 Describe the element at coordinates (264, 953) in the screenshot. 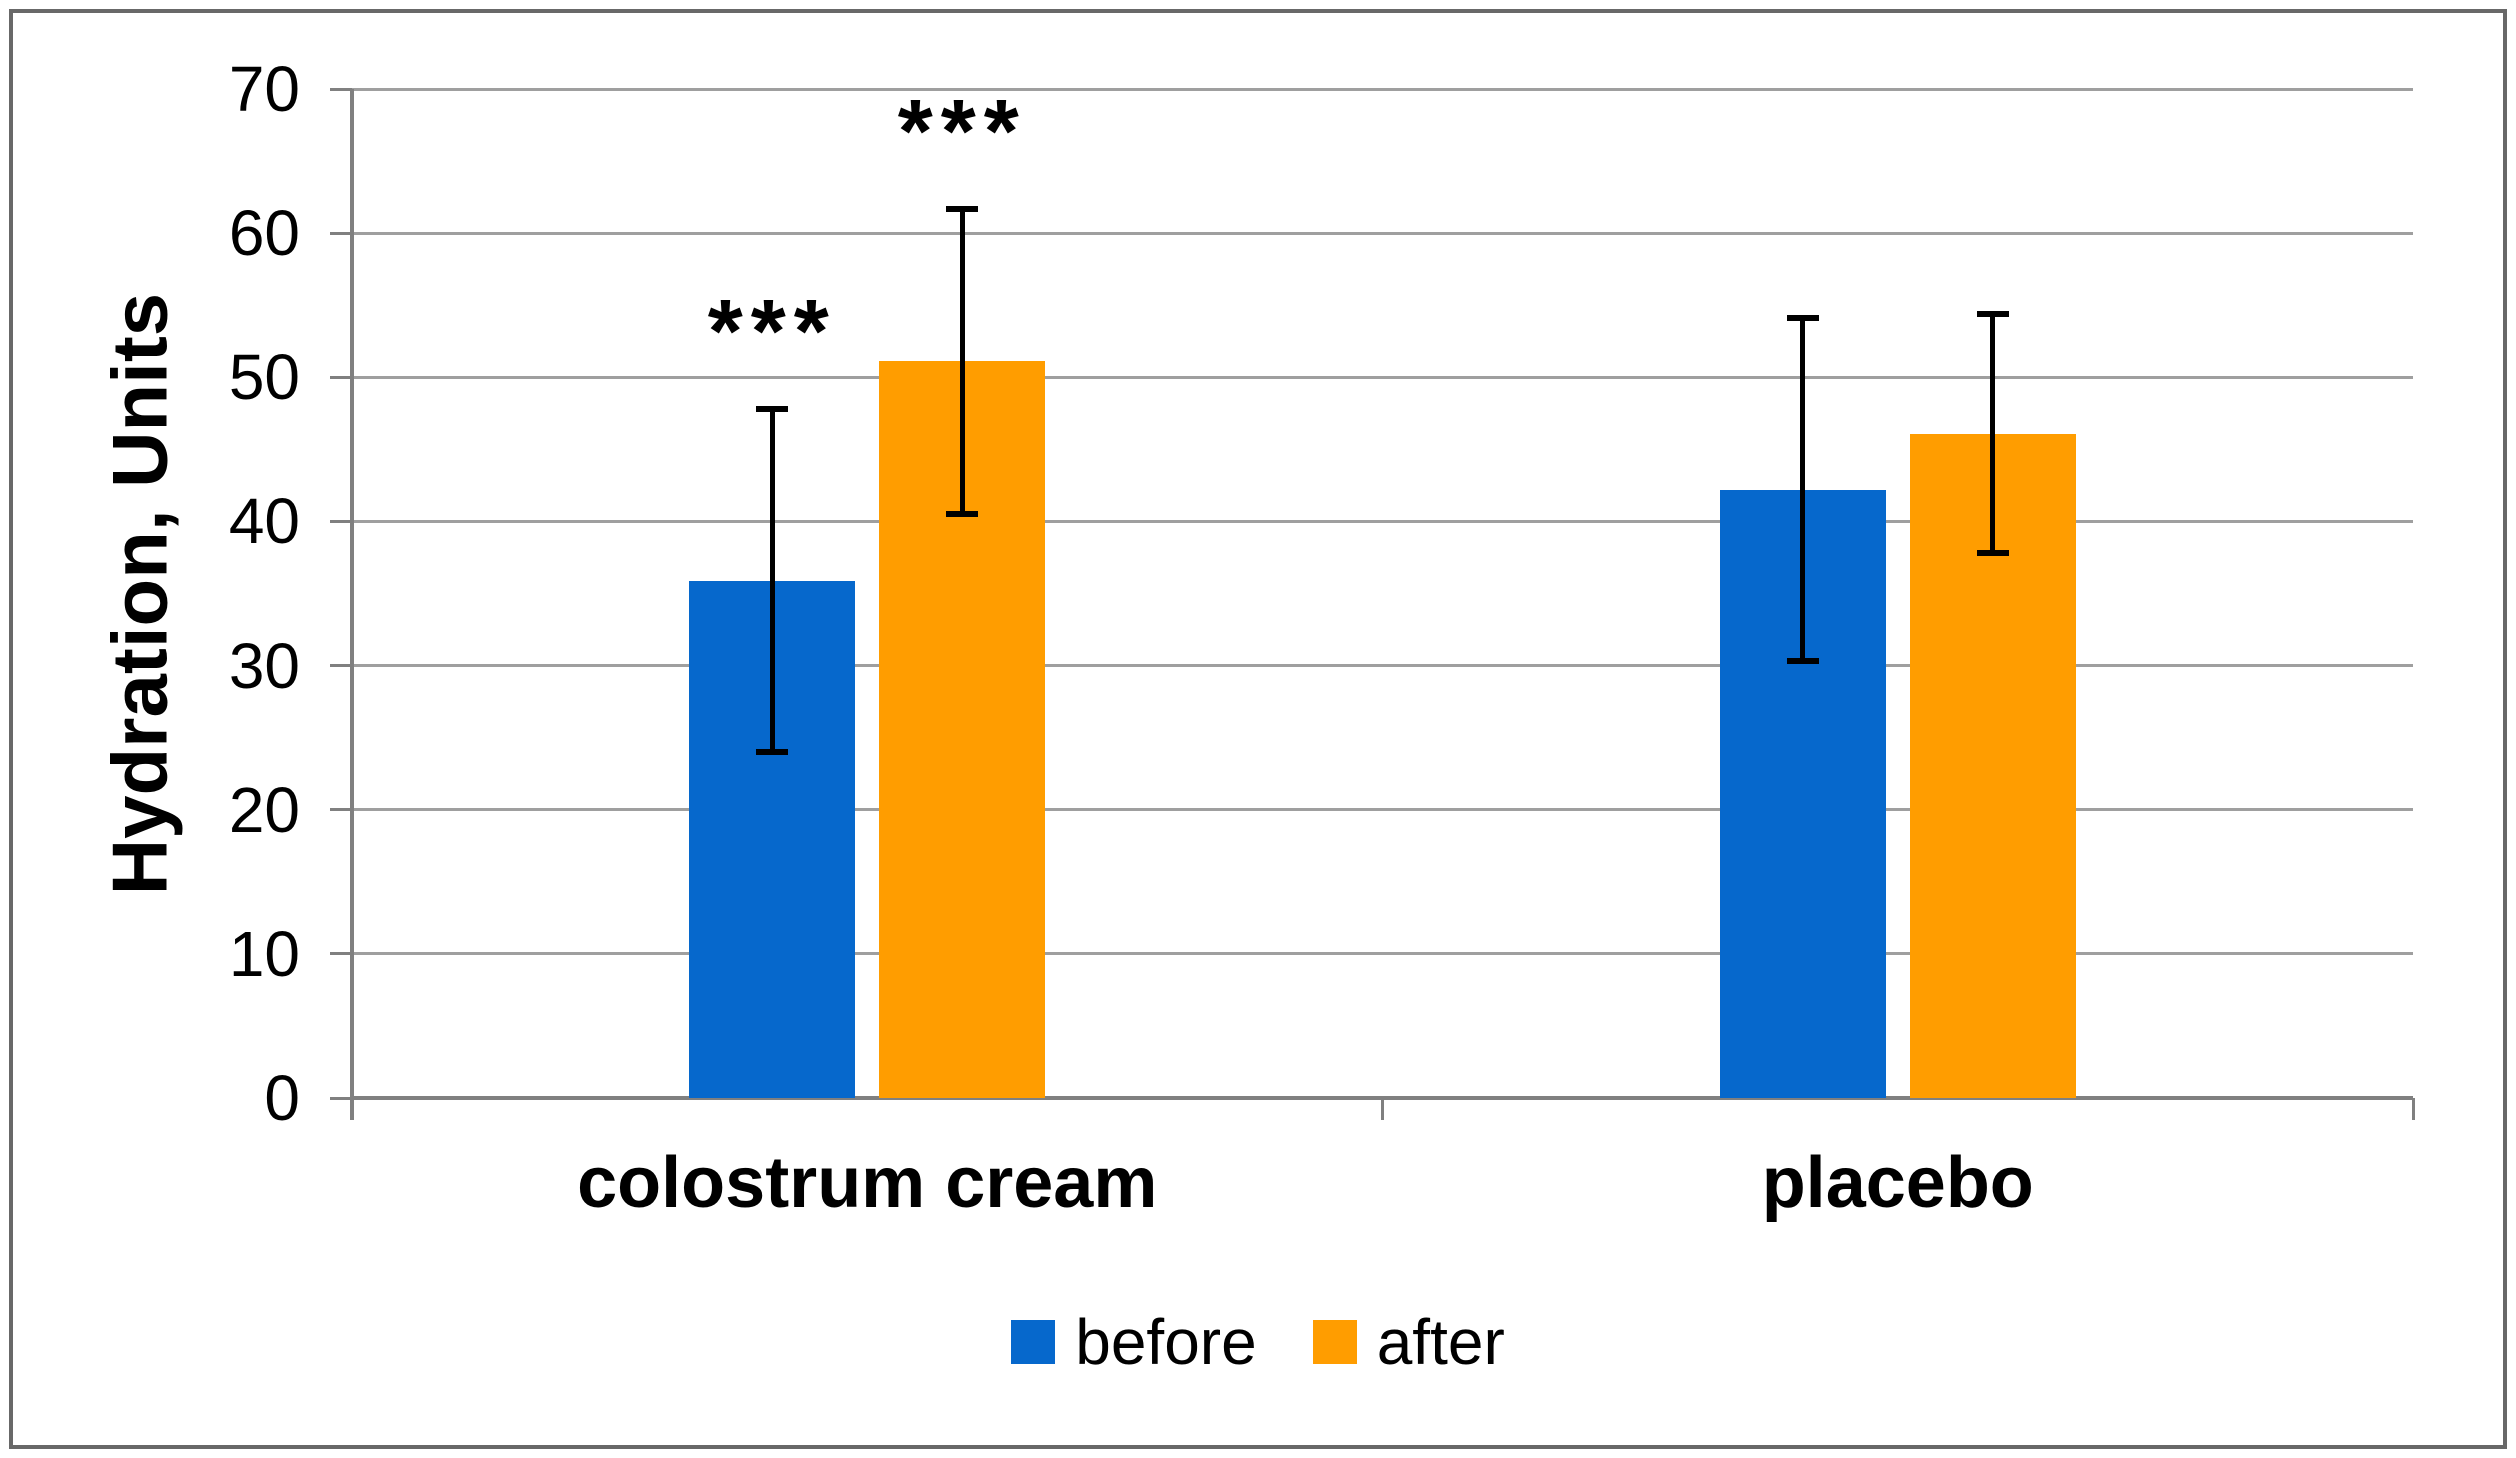

I see `y-tick-label-10: 10` at that location.